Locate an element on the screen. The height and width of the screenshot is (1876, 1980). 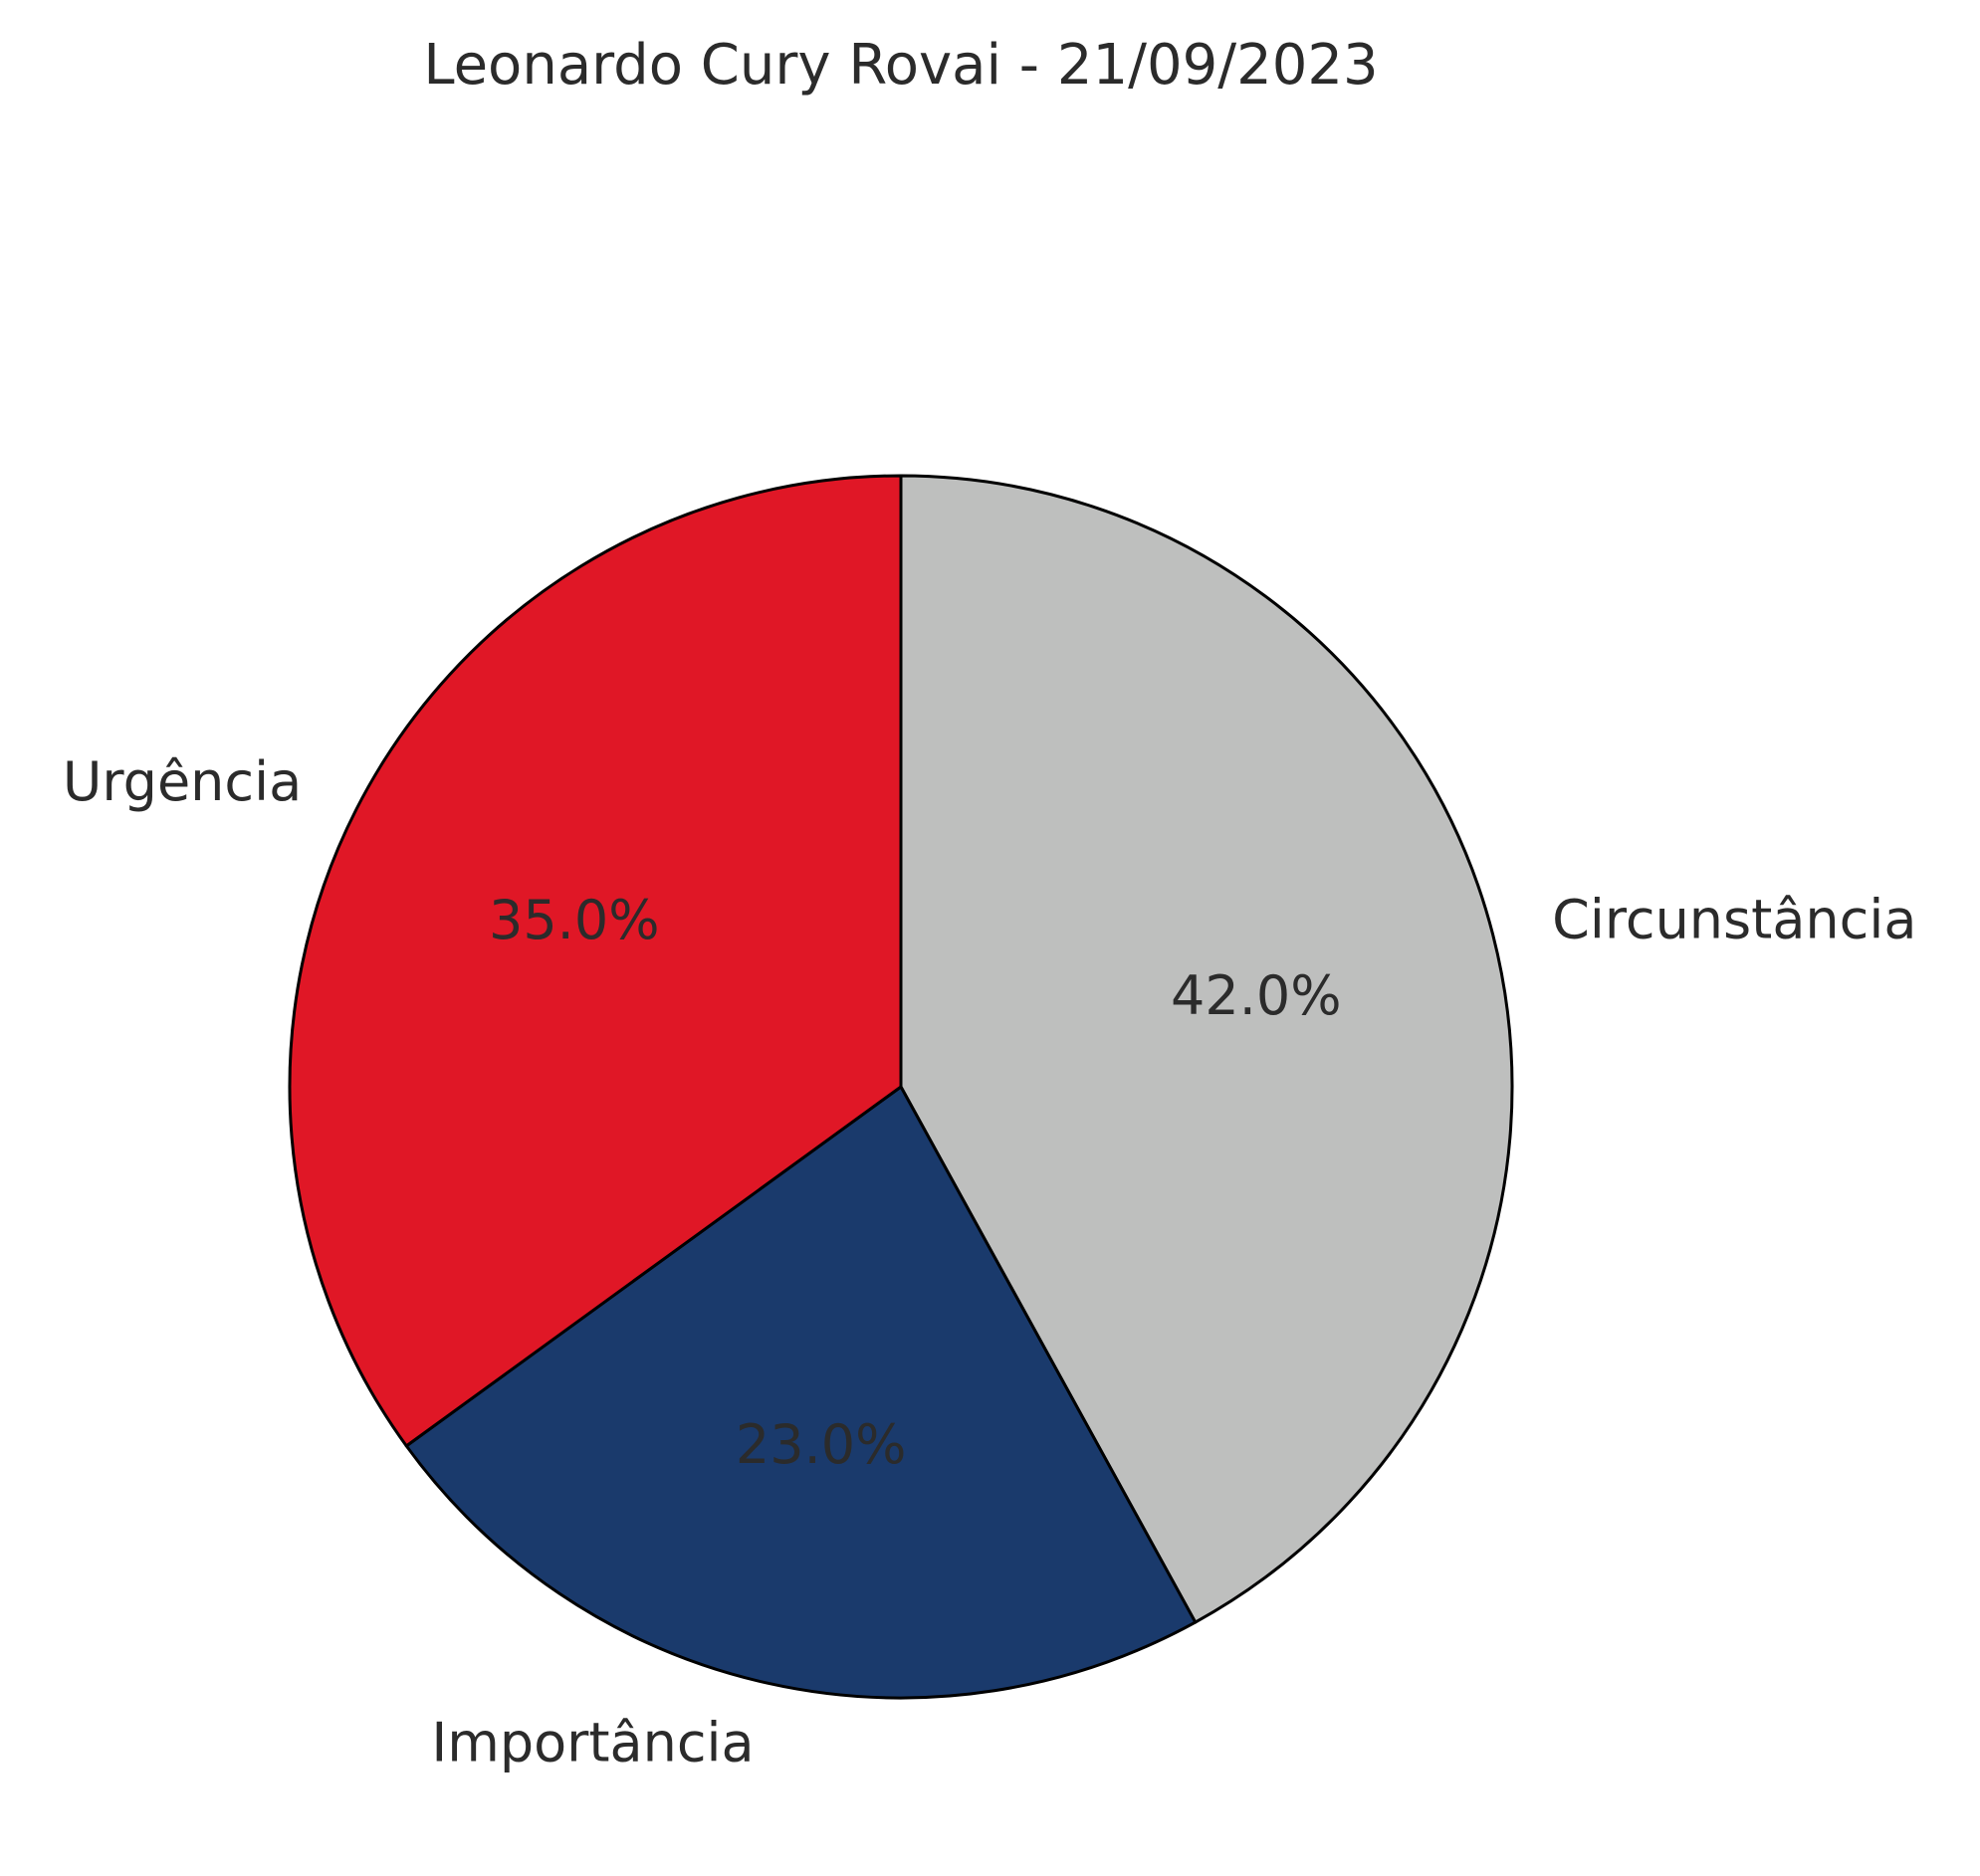
chart-title: Leonardo Cury Rovai - 21/09/2023 is located at coordinates (900, 65).